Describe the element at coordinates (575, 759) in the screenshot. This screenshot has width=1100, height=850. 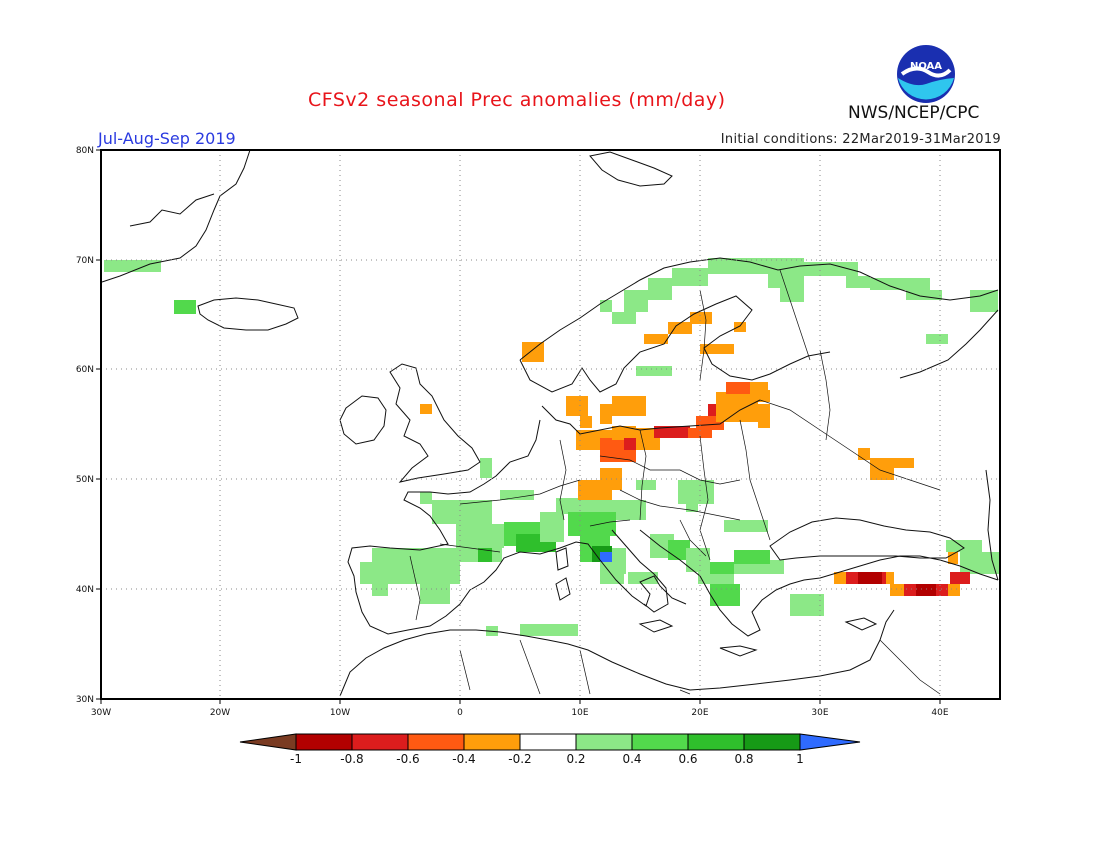
I see `colorbar-tick: 0.2` at that location.